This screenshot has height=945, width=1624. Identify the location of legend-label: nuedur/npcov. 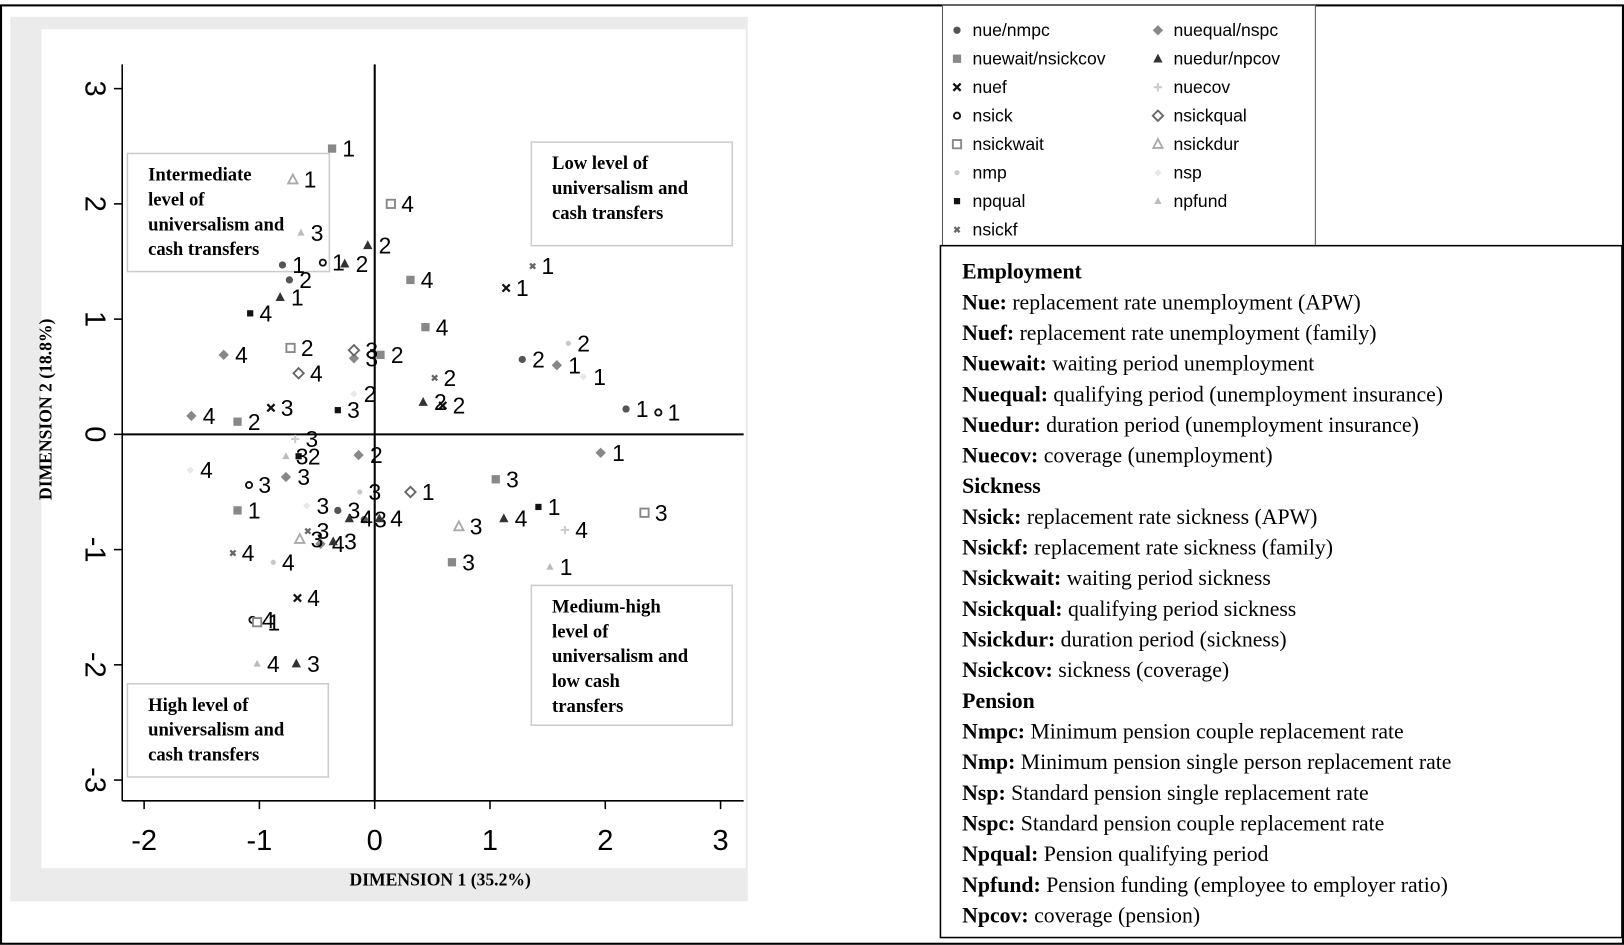
(1226, 58).